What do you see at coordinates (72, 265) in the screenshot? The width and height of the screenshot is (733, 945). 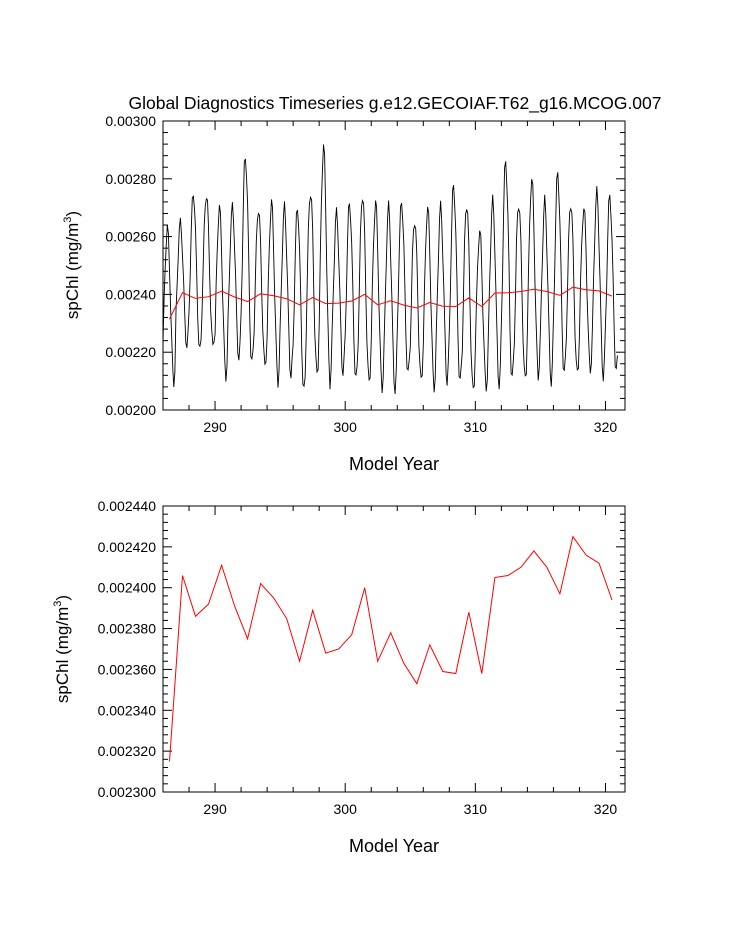 I see `top-chart-y-axis-label: spChl (mg/m3)` at bounding box center [72, 265].